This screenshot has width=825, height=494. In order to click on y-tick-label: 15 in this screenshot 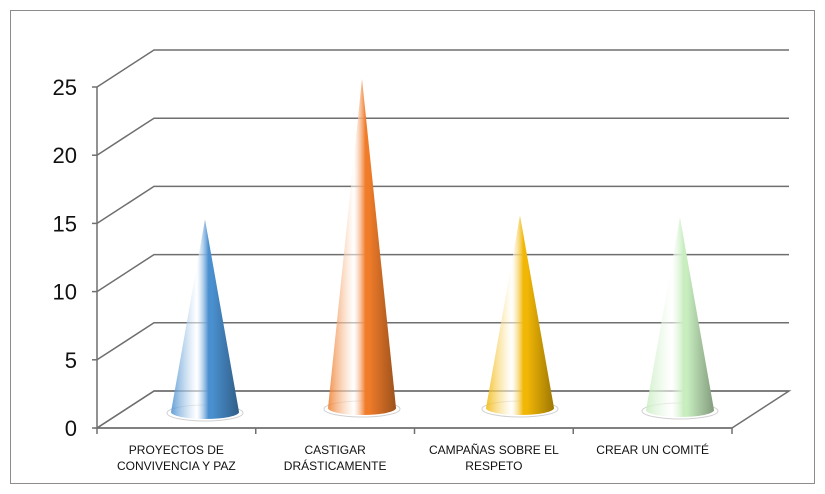, I will do `click(65, 223)`.